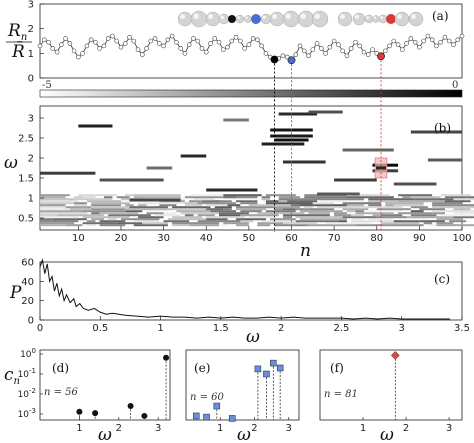 Image resolution: width=474 pixels, height=443 pixels. What do you see at coordinates (94, 390) in the screenshot?
I see `panel-d-marks: 1 2 3 100 10-1 10-2 10-3` at bounding box center [94, 390].